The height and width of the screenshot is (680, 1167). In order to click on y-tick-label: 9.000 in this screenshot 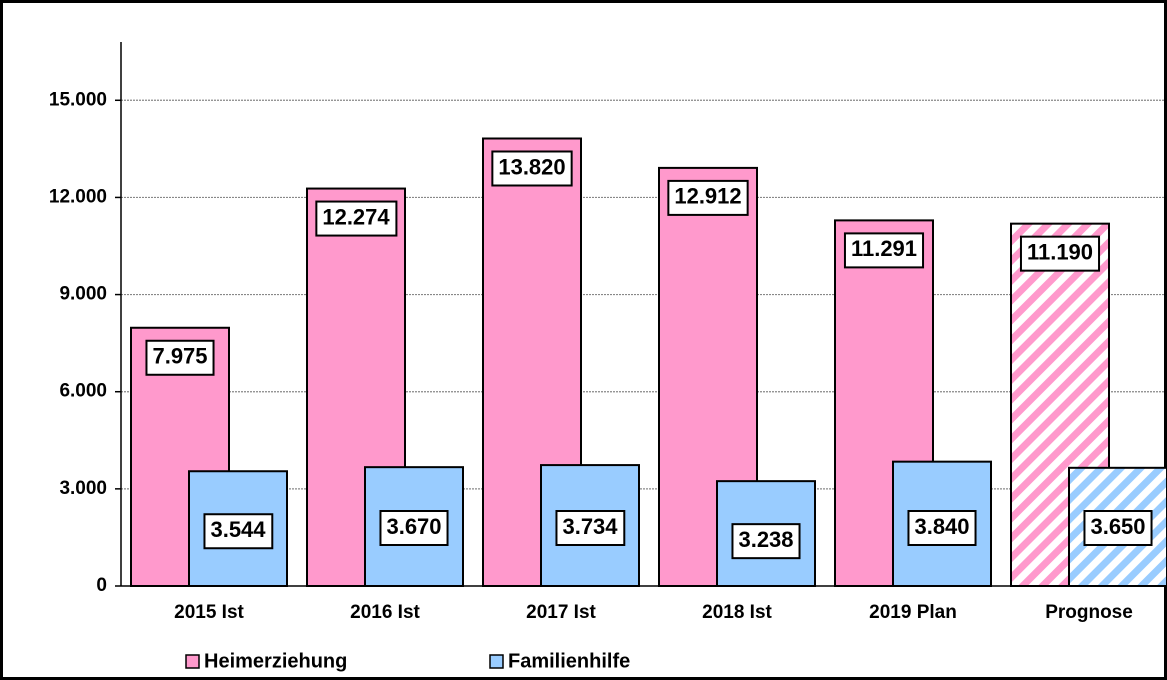, I will do `click(83, 294)`.